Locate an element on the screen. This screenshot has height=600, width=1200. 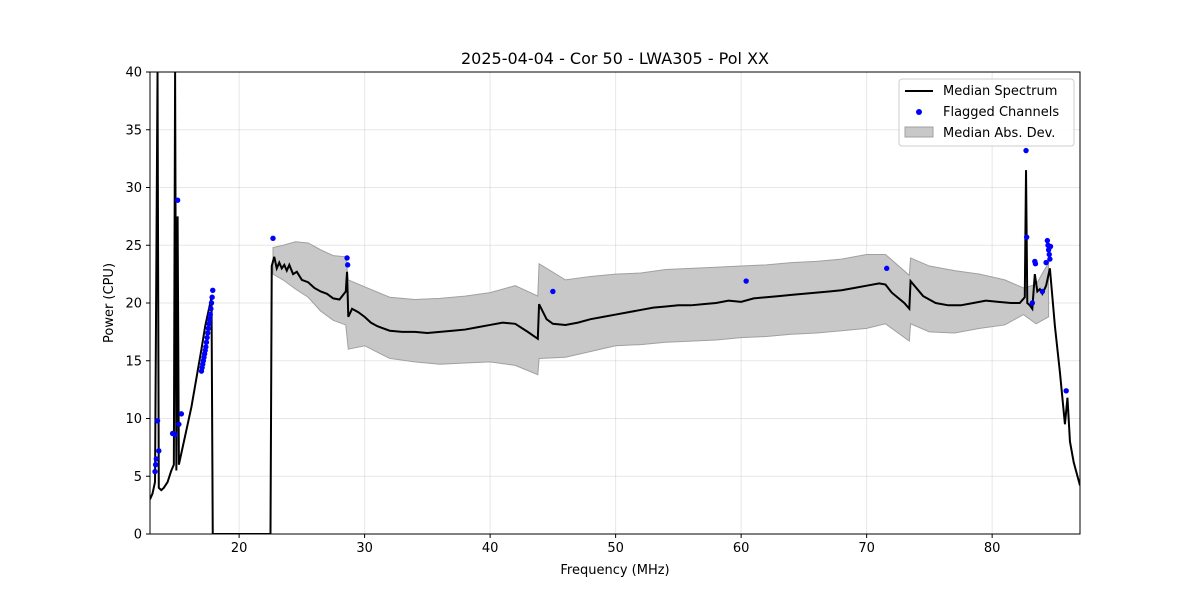
x-axis-label: Frequency (MHz) is located at coordinates (614, 570).